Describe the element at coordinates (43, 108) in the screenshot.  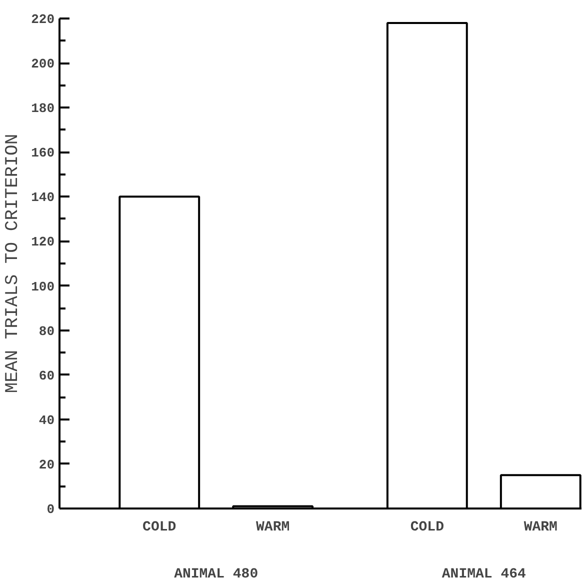
I see `y-tick-label: 180` at that location.